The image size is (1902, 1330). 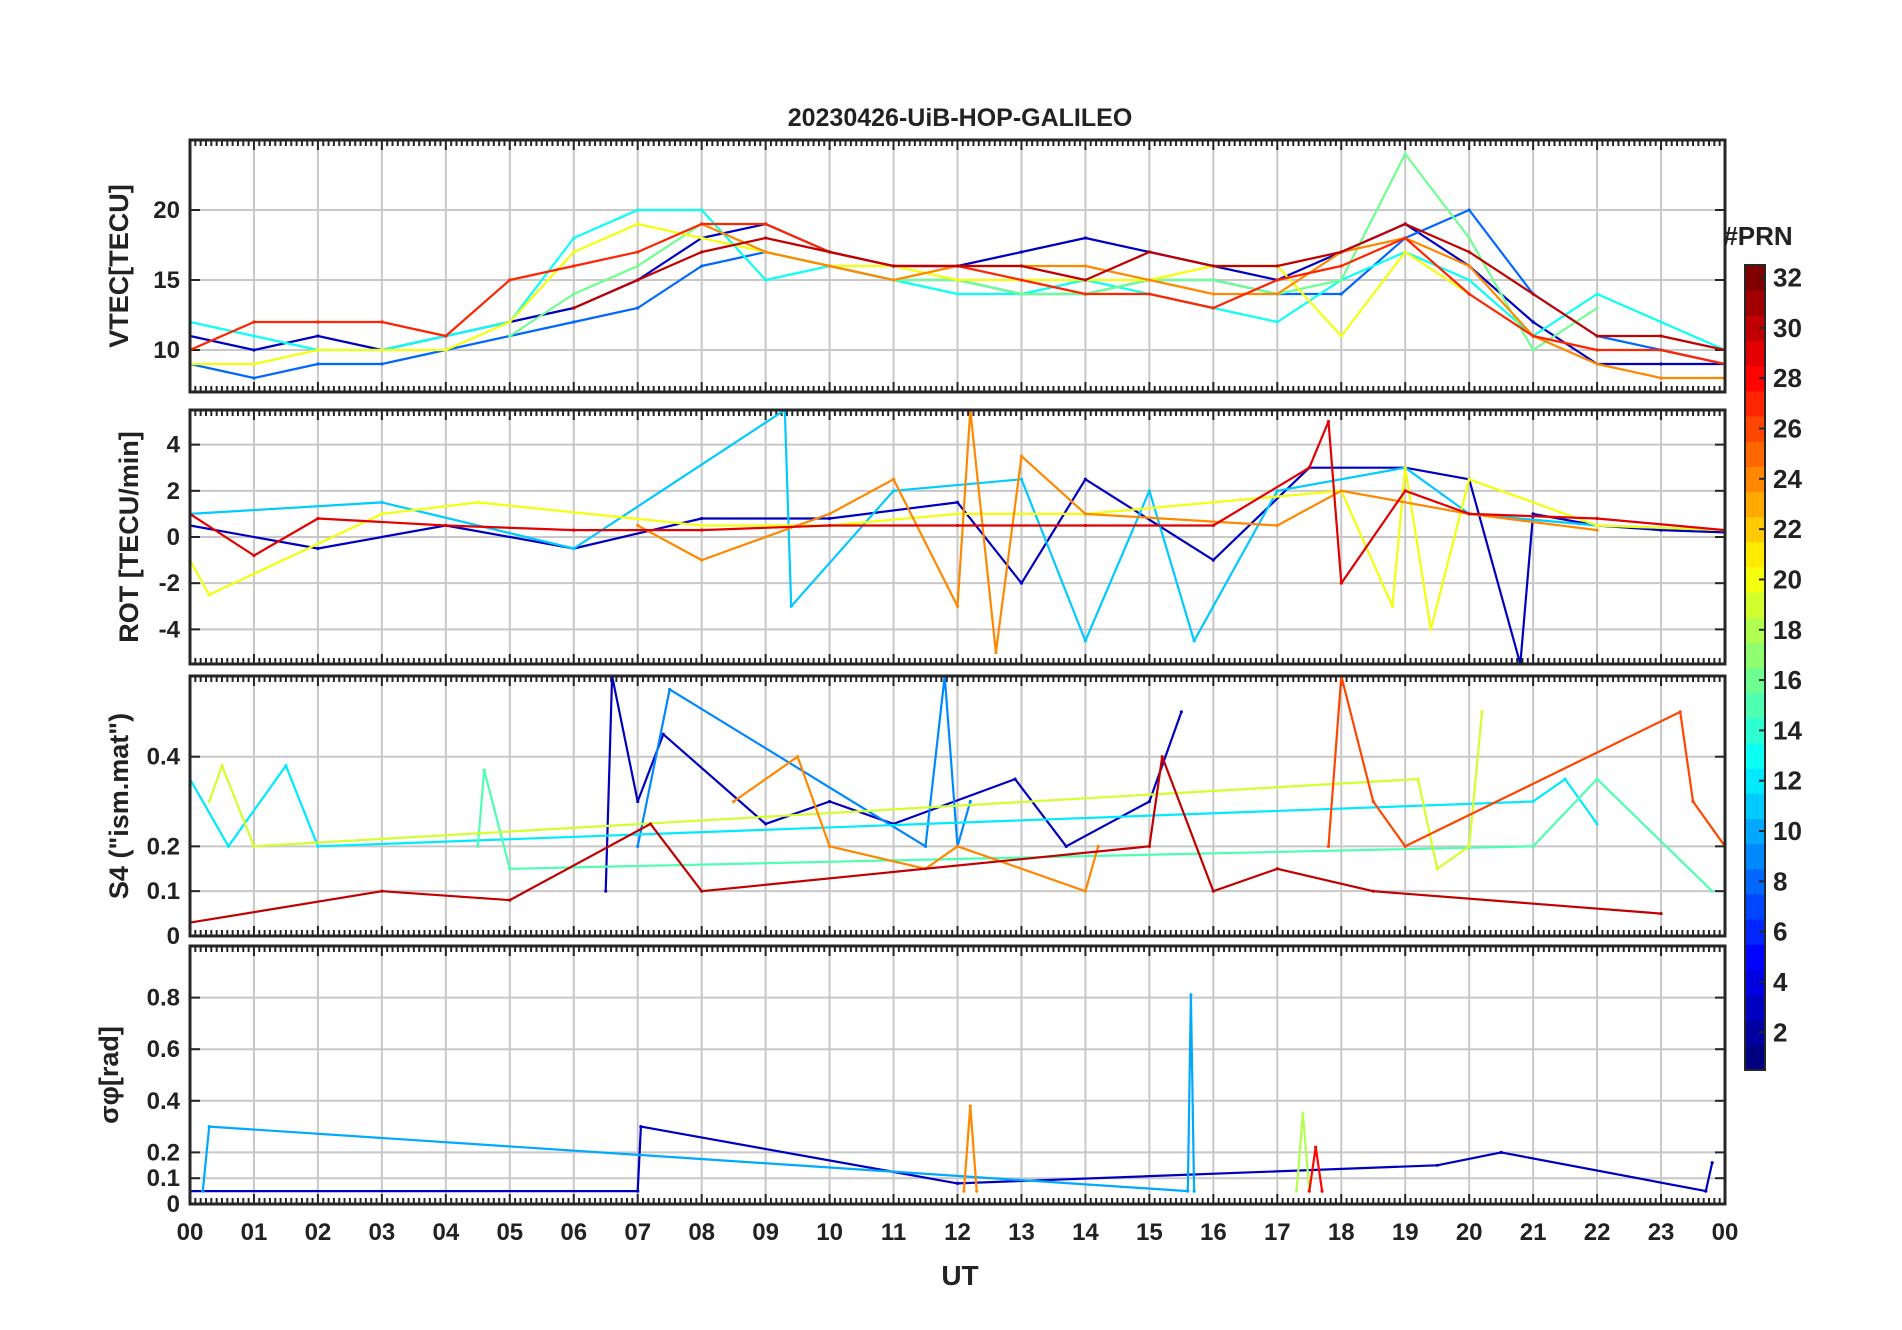 I want to click on colorbar-tick-label: 26, so click(x=1787, y=429).